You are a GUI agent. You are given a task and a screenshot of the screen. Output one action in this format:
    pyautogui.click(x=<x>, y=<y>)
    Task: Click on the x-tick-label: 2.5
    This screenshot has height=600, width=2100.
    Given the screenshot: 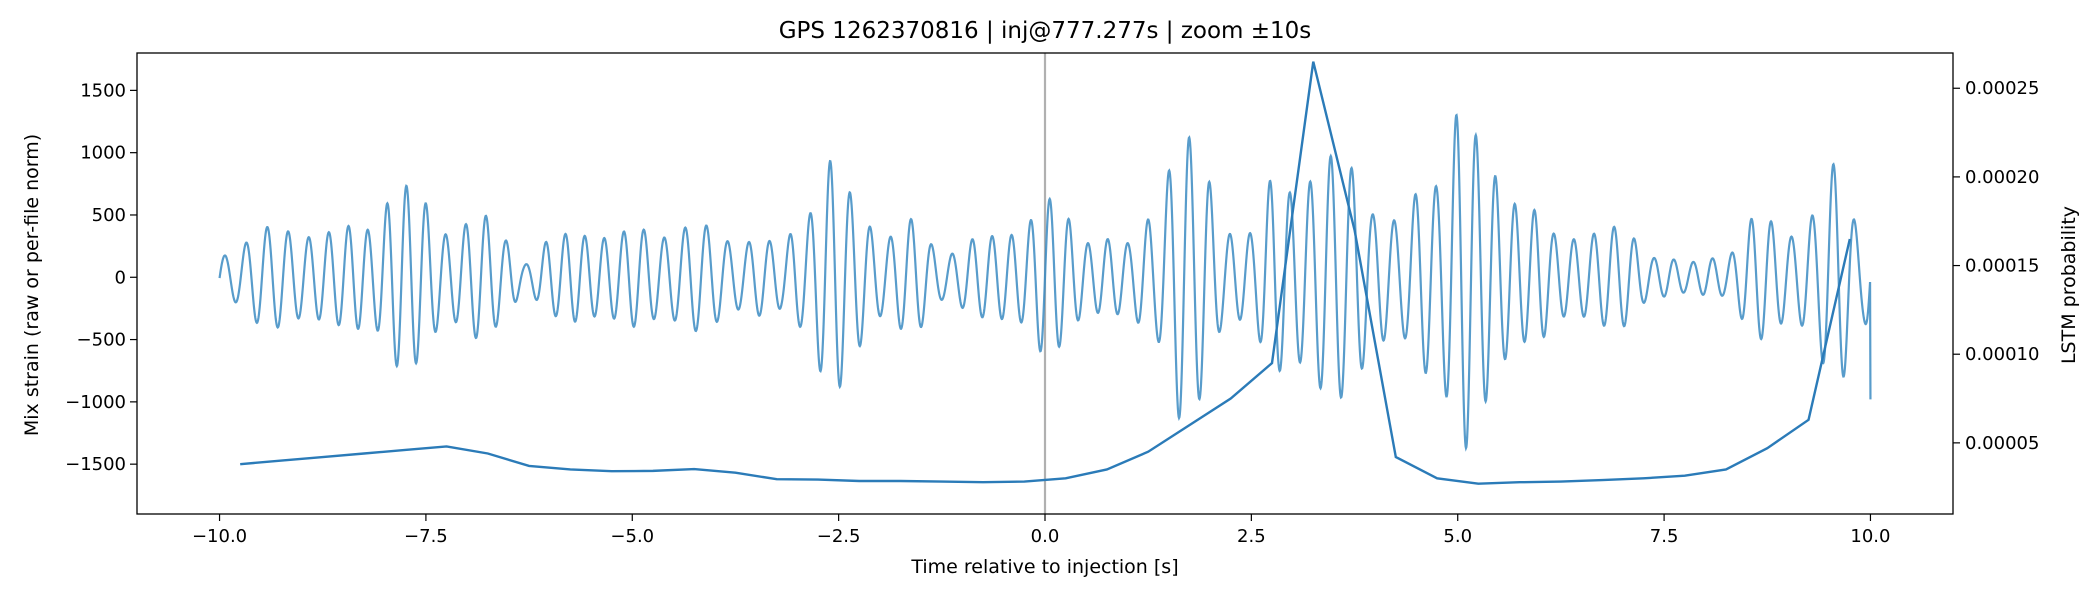 What is the action you would take?
    pyautogui.click(x=1251, y=536)
    